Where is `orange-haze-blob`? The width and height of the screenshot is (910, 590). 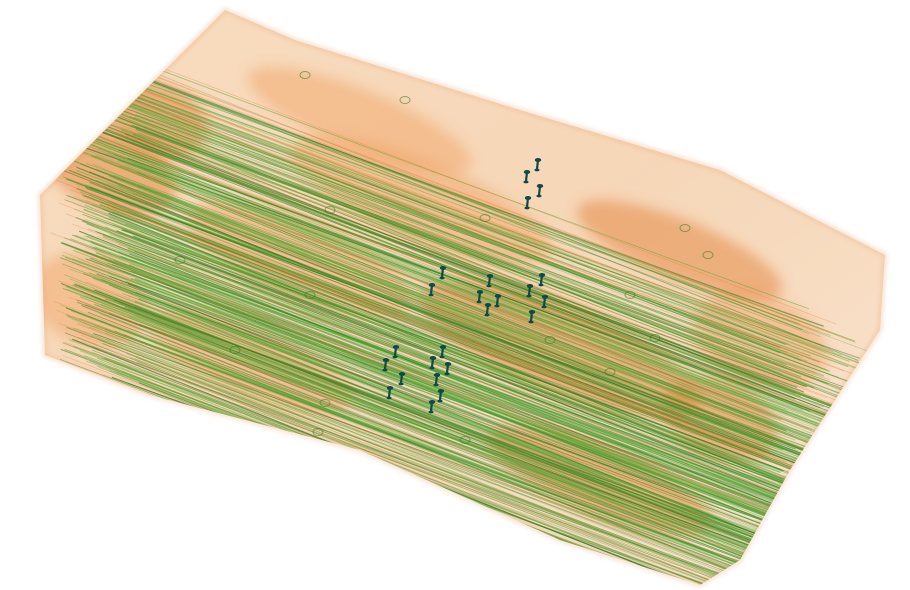 orange-haze-blob is located at coordinates (360, 120).